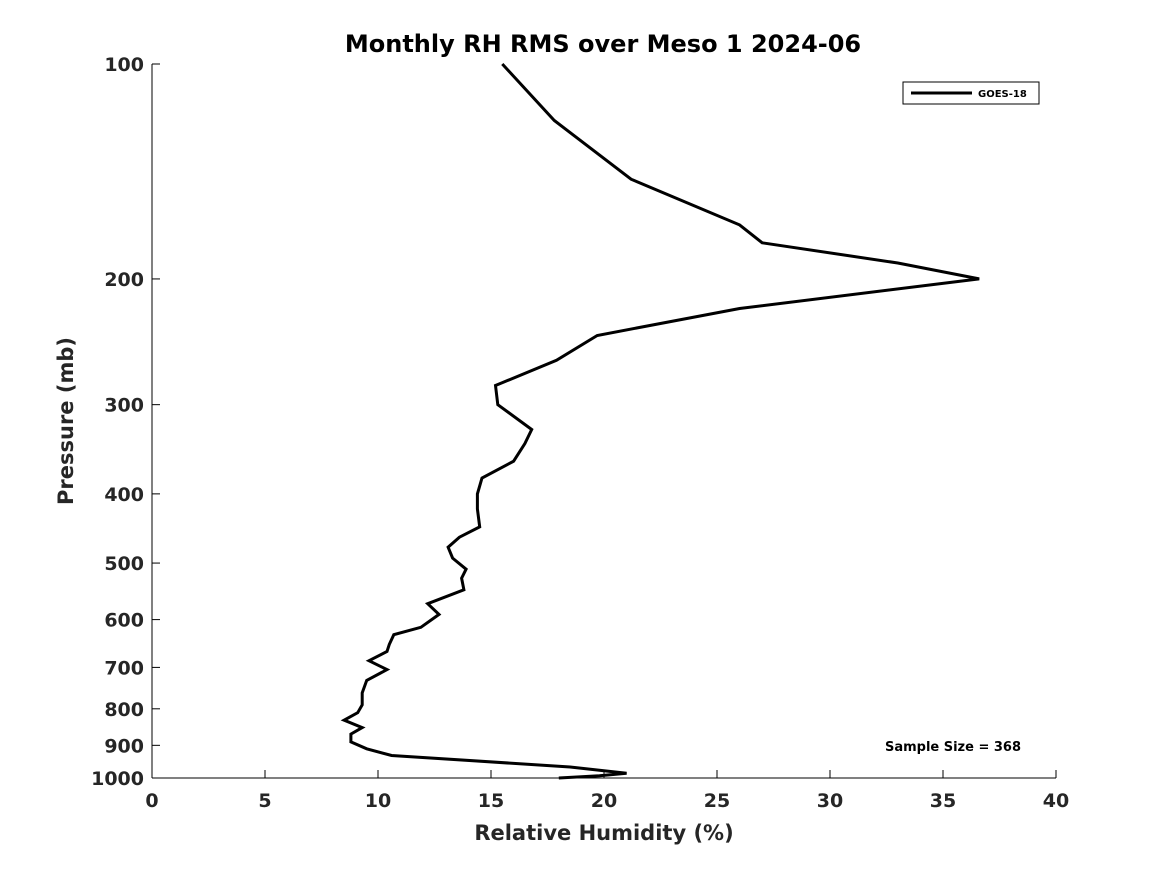 Image resolution: width=1167 pixels, height=875 pixels. What do you see at coordinates (830, 801) in the screenshot?
I see `x-tick-label: 30` at bounding box center [830, 801].